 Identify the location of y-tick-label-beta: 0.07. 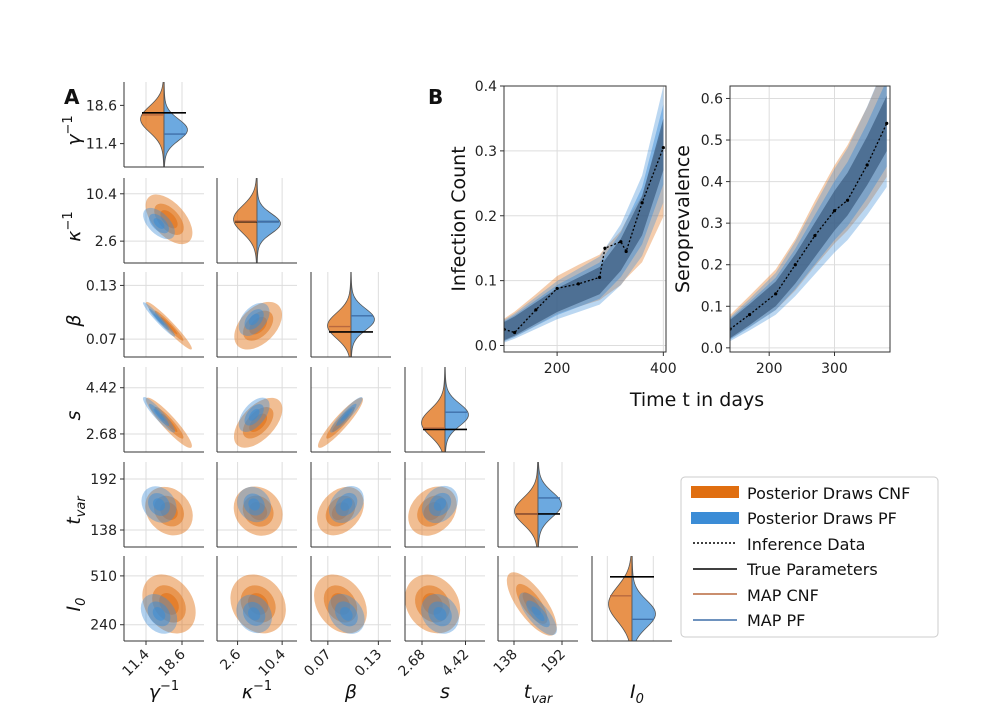
(101, 340).